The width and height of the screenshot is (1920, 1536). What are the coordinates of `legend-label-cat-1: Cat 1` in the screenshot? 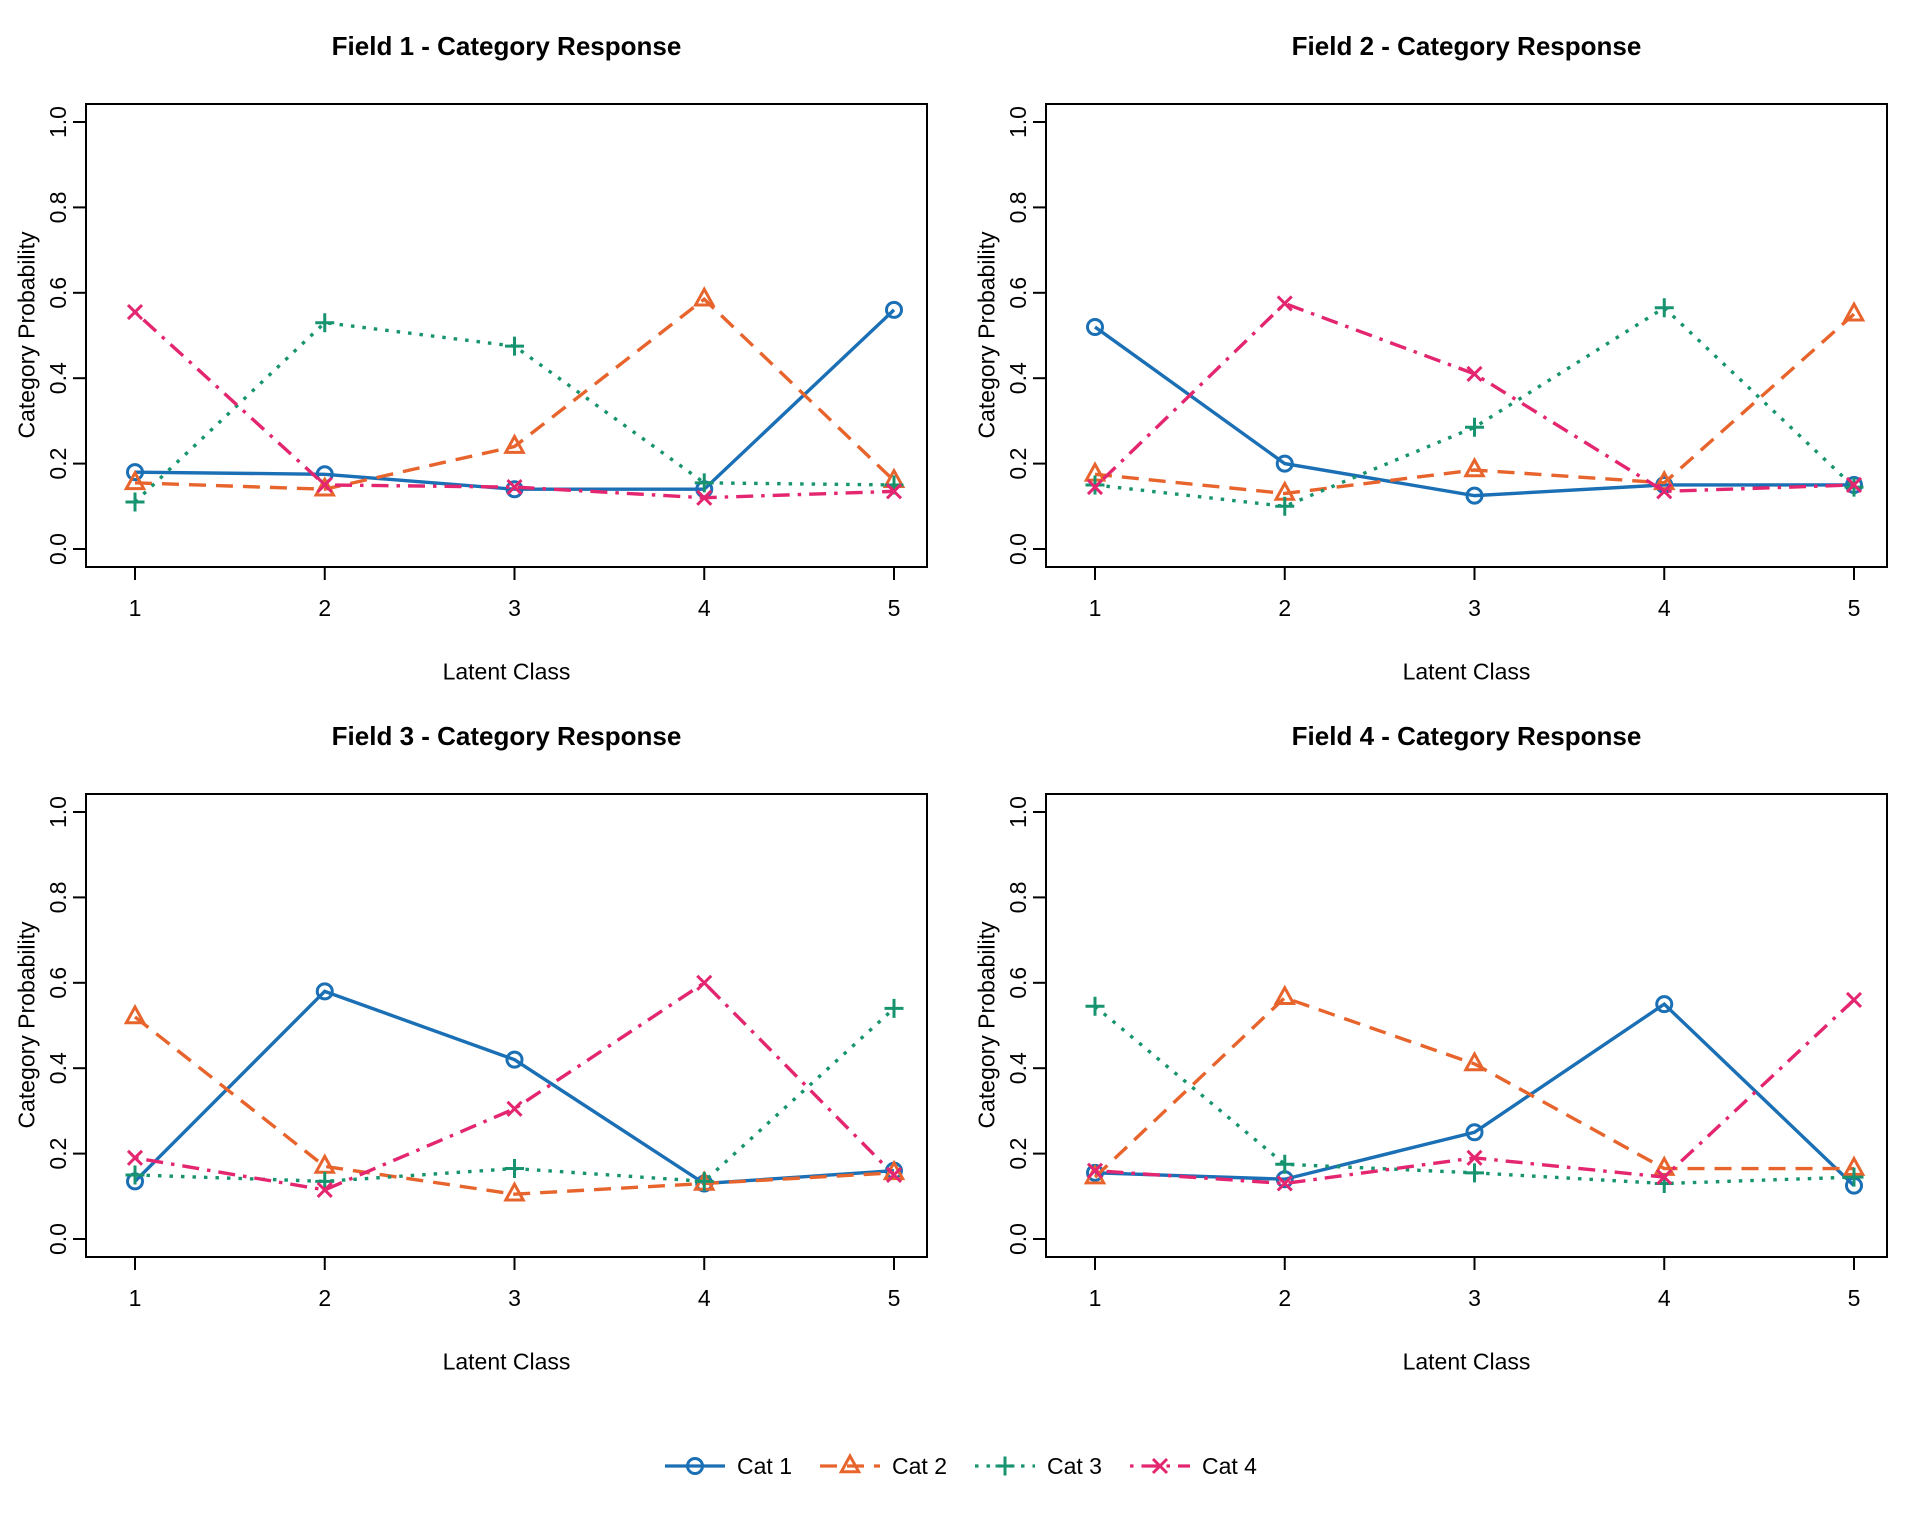 It's located at (765, 1465).